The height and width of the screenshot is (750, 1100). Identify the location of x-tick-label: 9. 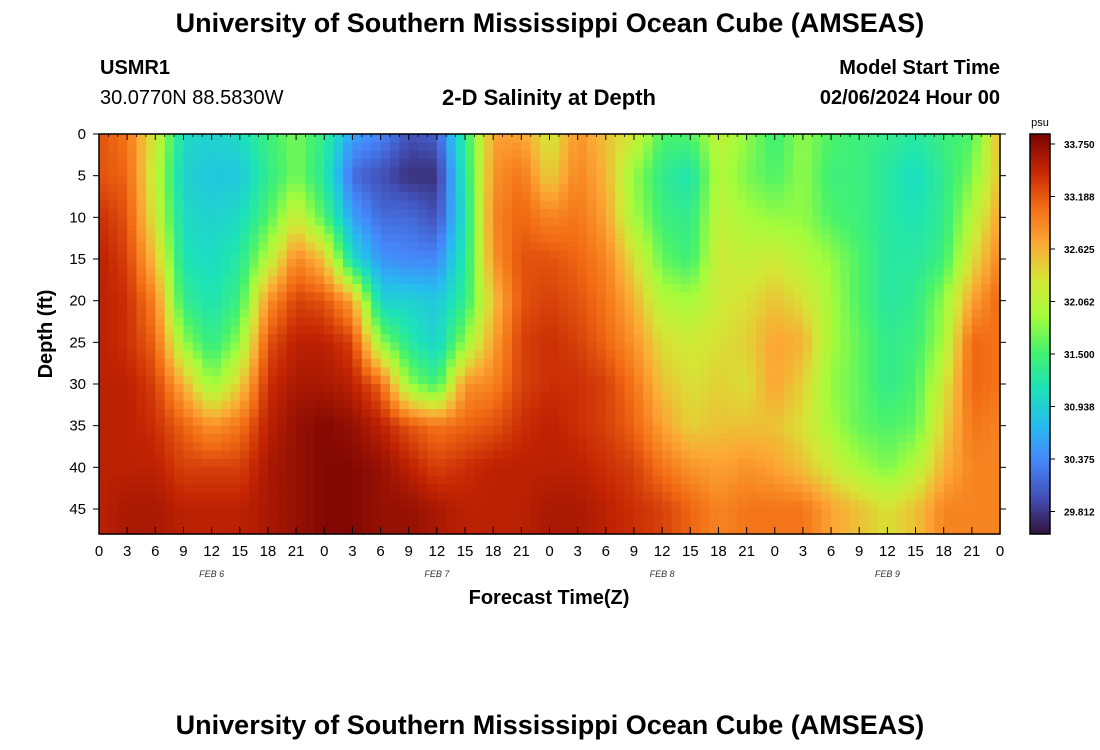
(183, 551).